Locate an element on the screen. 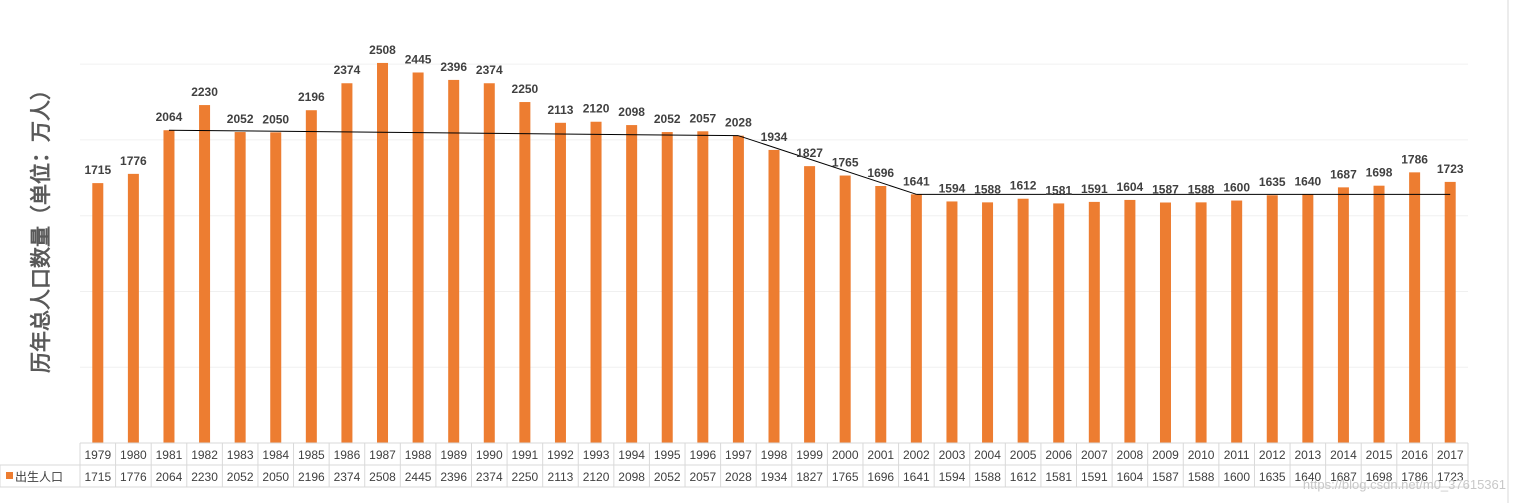 Image resolution: width=1515 pixels, height=503 pixels. x-tick-label: 1979 is located at coordinates (97, 455).